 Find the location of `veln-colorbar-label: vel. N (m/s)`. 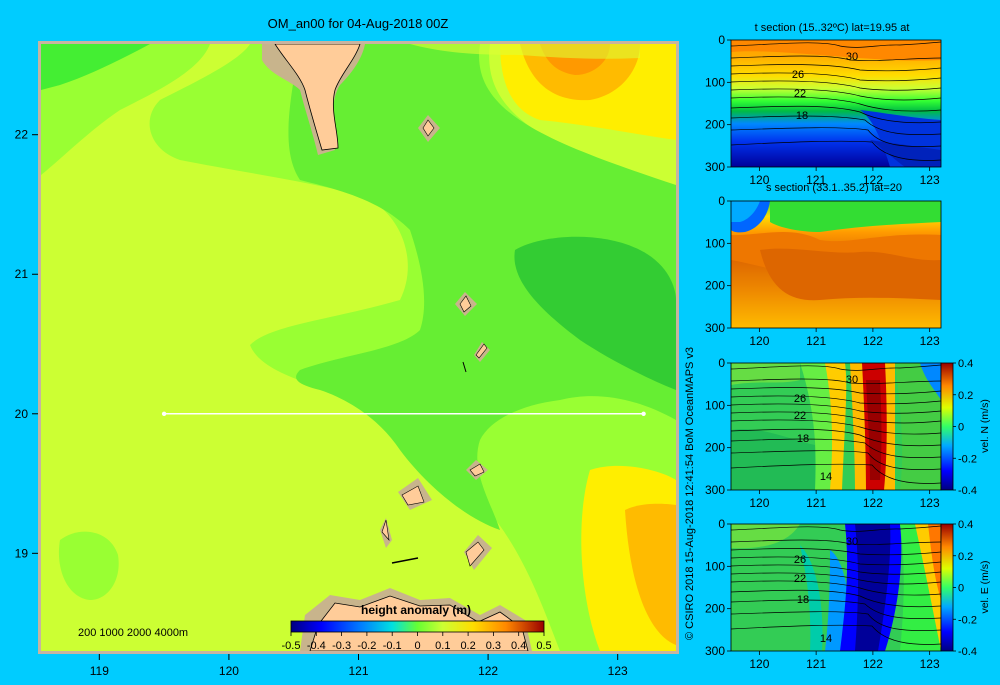

veln-colorbar-label: vel. N (m/s) is located at coordinates (985, 426).